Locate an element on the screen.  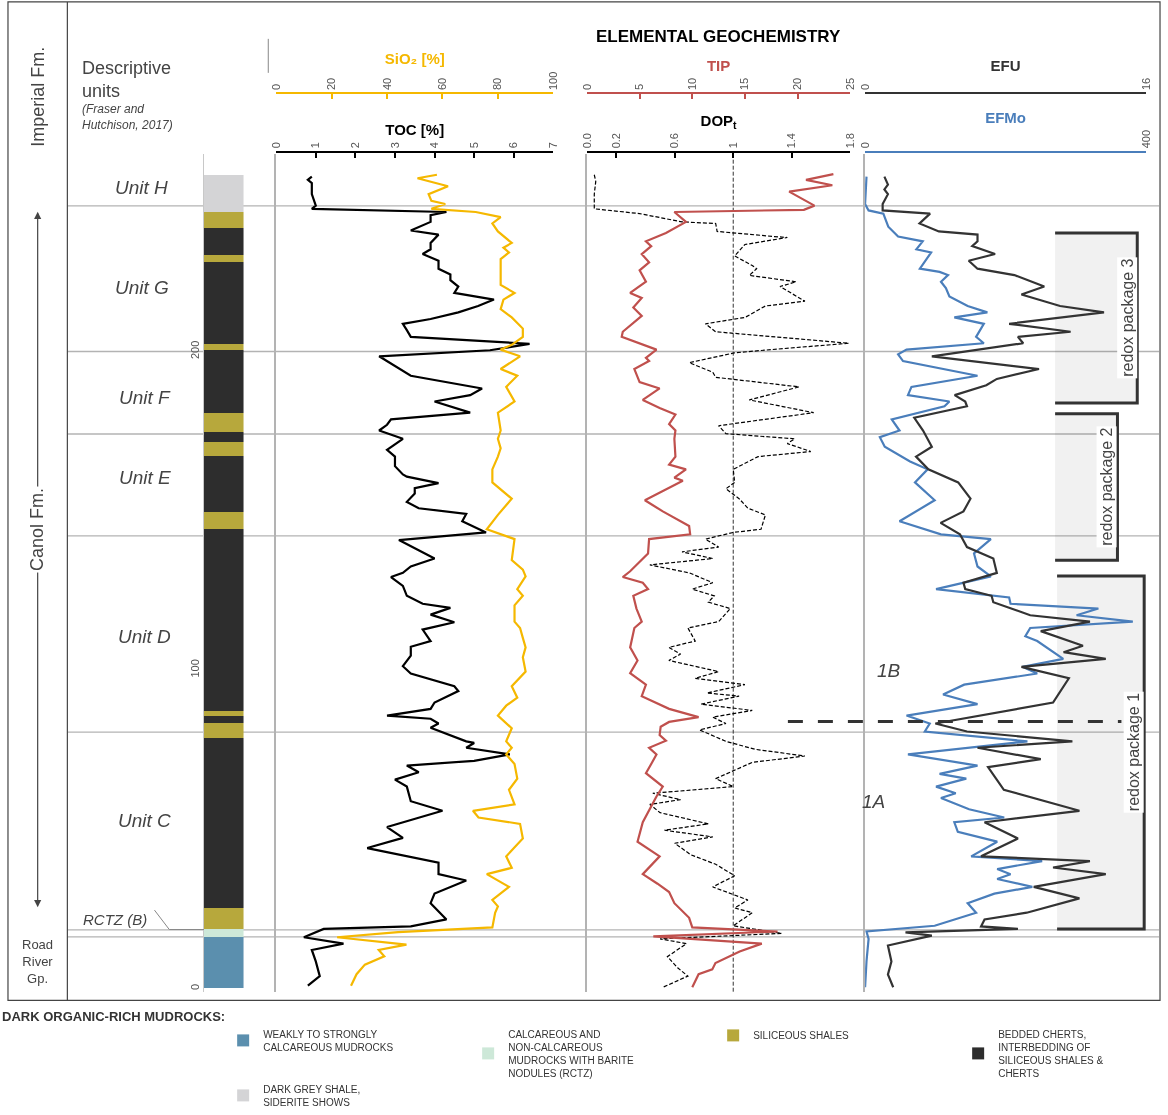
text: (Fraser and Hutchison, 2017) is located at coordinates (127, 117).